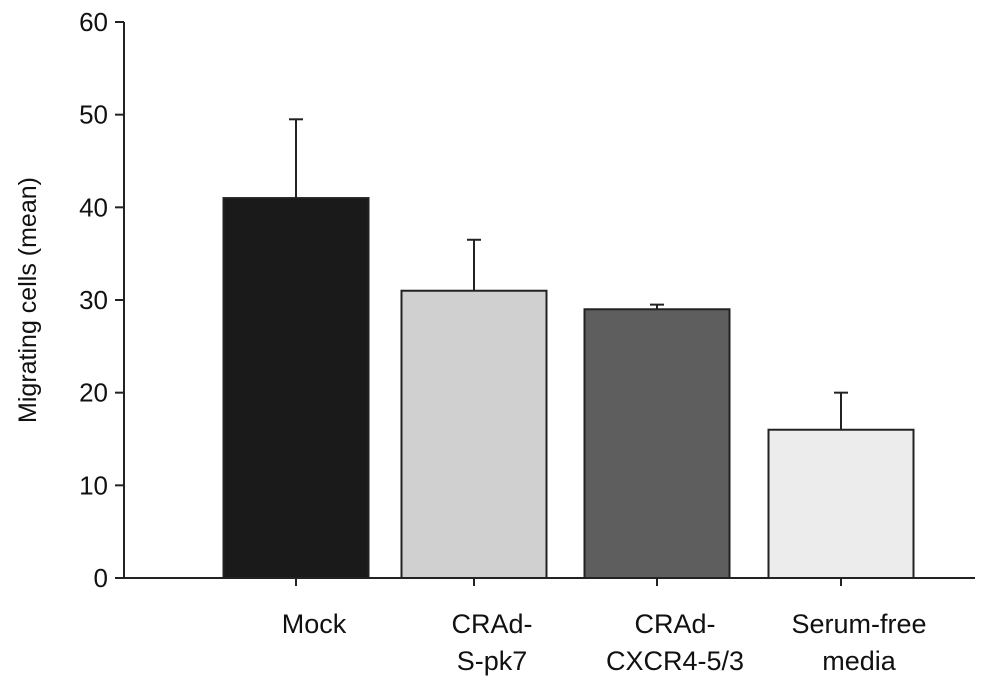 This screenshot has height=693, width=992. Describe the element at coordinates (28, 300) in the screenshot. I see `y-axis-title: Migrating cells (mean)` at that location.